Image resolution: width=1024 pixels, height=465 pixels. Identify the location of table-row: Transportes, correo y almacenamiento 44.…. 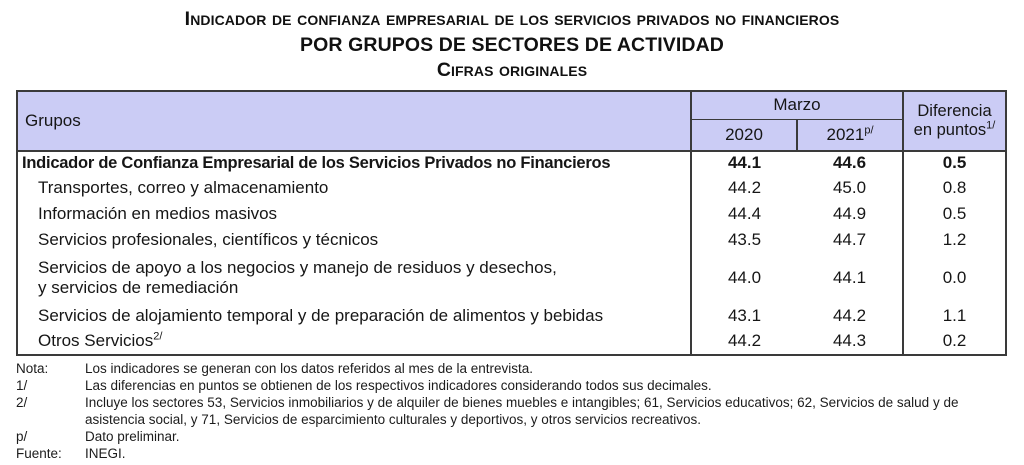
(512, 187).